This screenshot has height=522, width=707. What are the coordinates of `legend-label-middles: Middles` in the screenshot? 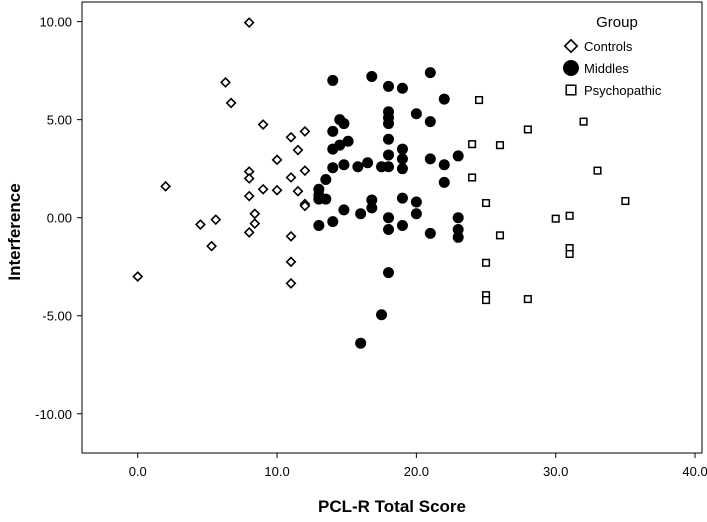 It's located at (606, 68).